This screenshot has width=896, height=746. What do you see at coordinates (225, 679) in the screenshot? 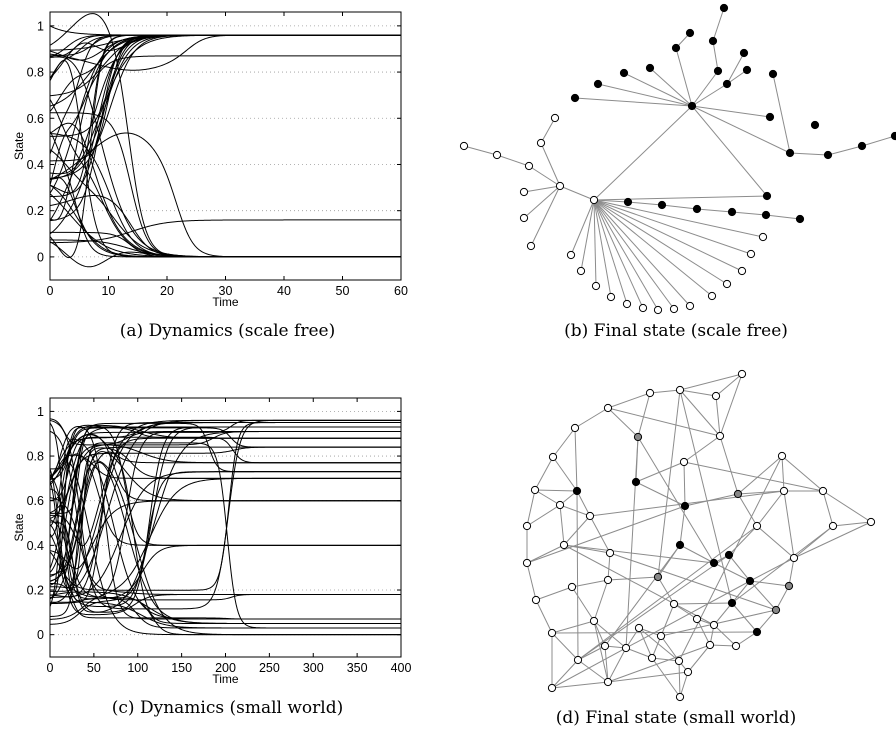
I see `x-axis-label: Time` at bounding box center [225, 679].